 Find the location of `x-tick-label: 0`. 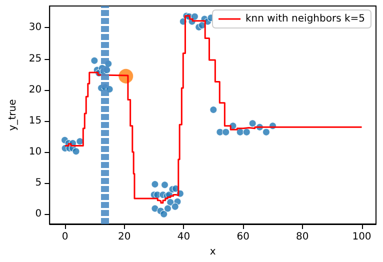

x-tick-label: 0 is located at coordinates (65, 237).